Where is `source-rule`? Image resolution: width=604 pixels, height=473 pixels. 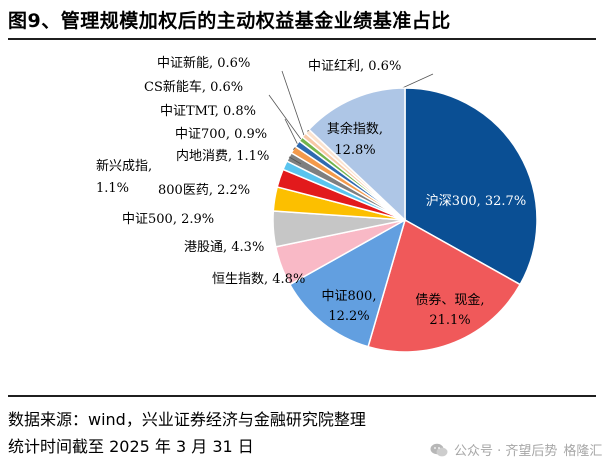
source-rule is located at coordinates (302, 396).